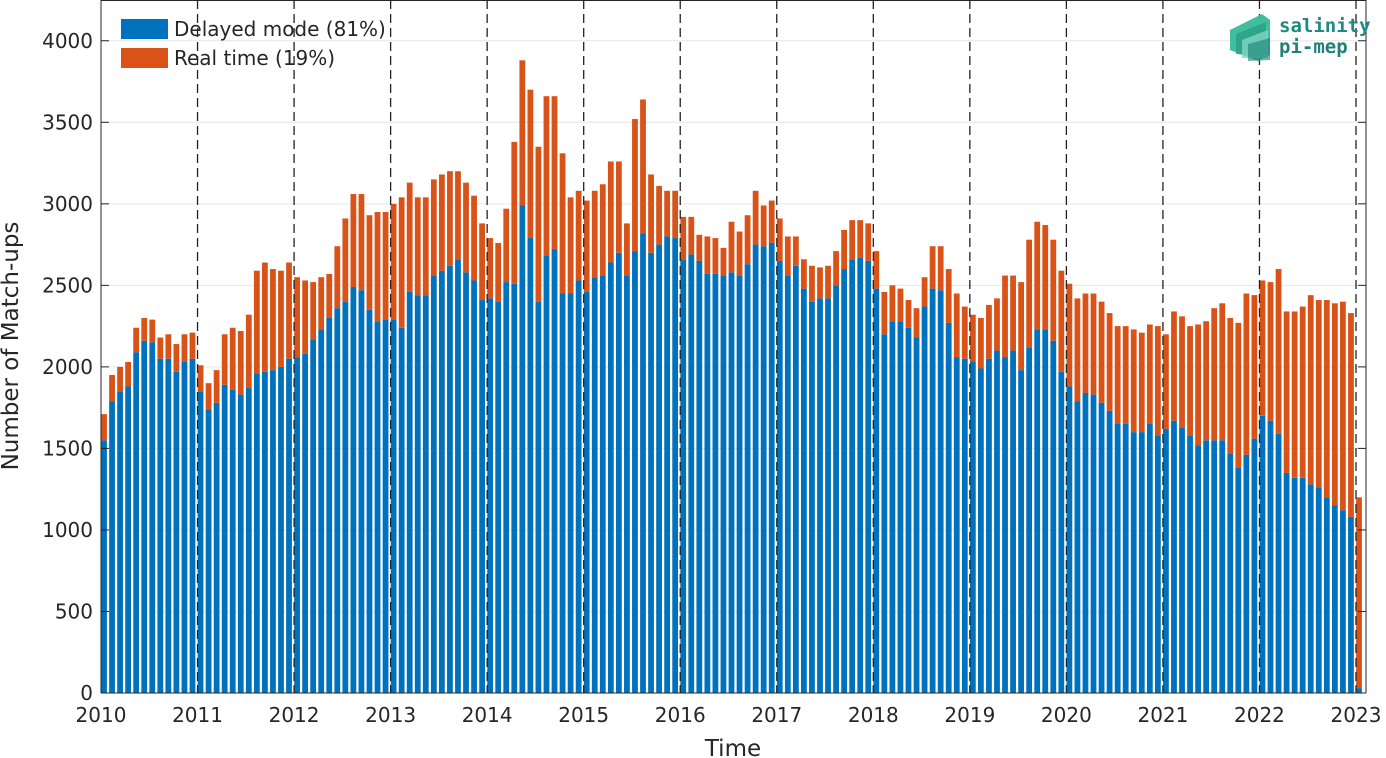  Describe the element at coordinates (74, 611) in the screenshot. I see `y-tick-label: 500` at that location.